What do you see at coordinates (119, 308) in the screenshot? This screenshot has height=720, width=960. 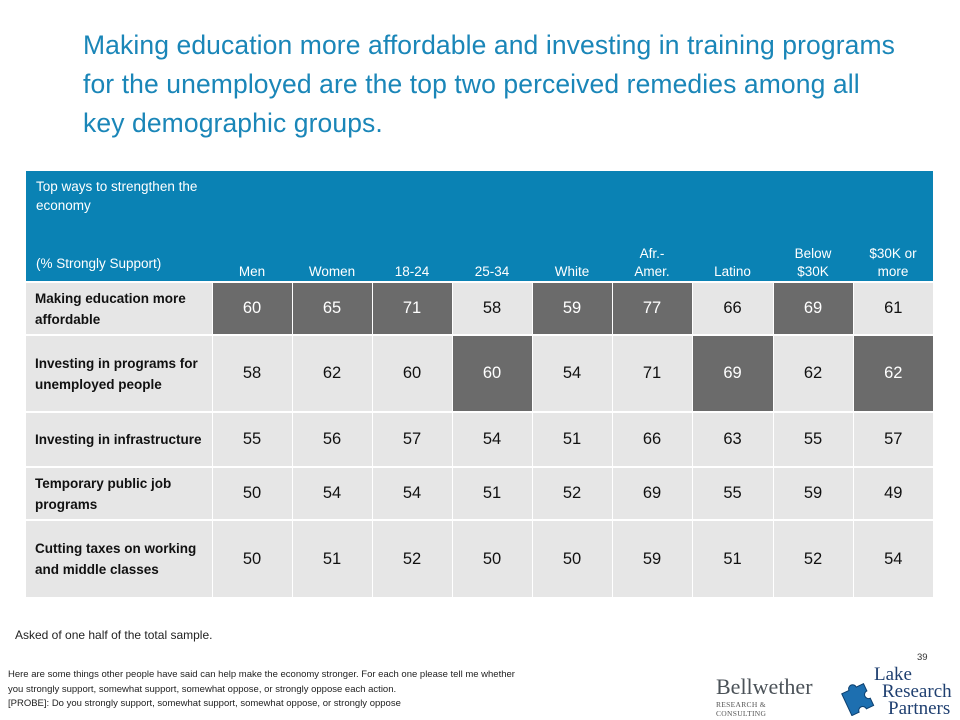 I see `row-label: Making education more affordable` at bounding box center [119, 308].